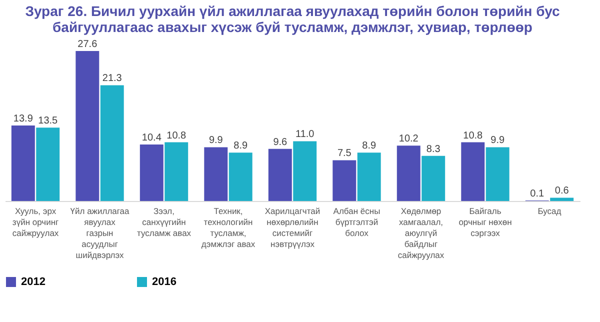 The height and width of the screenshot is (322, 600). I want to click on data-label: 0.6, so click(562, 191).